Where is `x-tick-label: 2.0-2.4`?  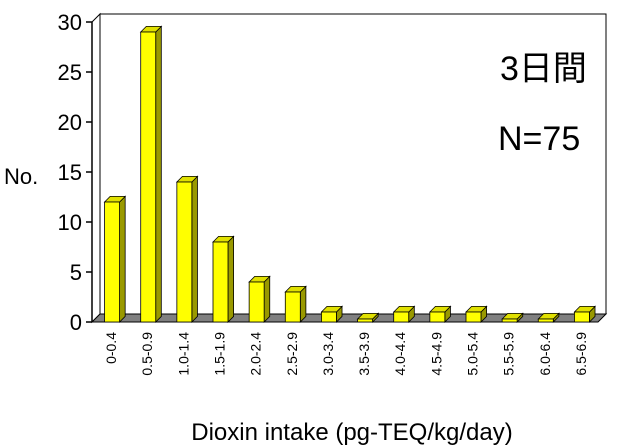
x-tick-label: 2.0-2.4 is located at coordinates (256, 354).